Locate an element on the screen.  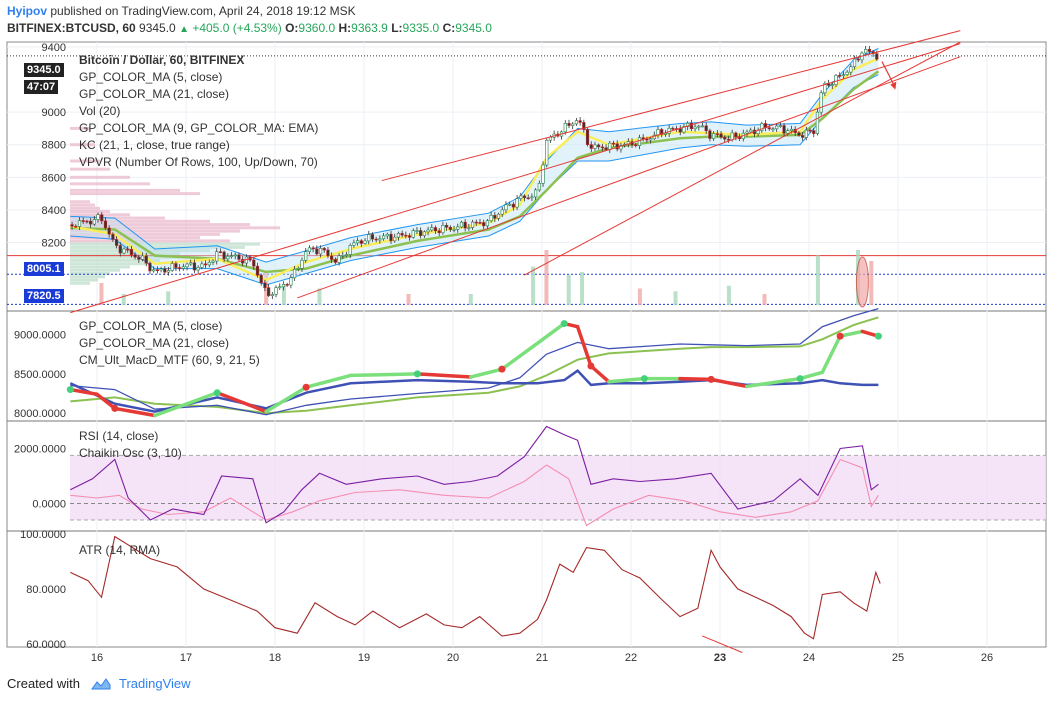
x-tick-label: 24 is located at coordinates (809, 658).